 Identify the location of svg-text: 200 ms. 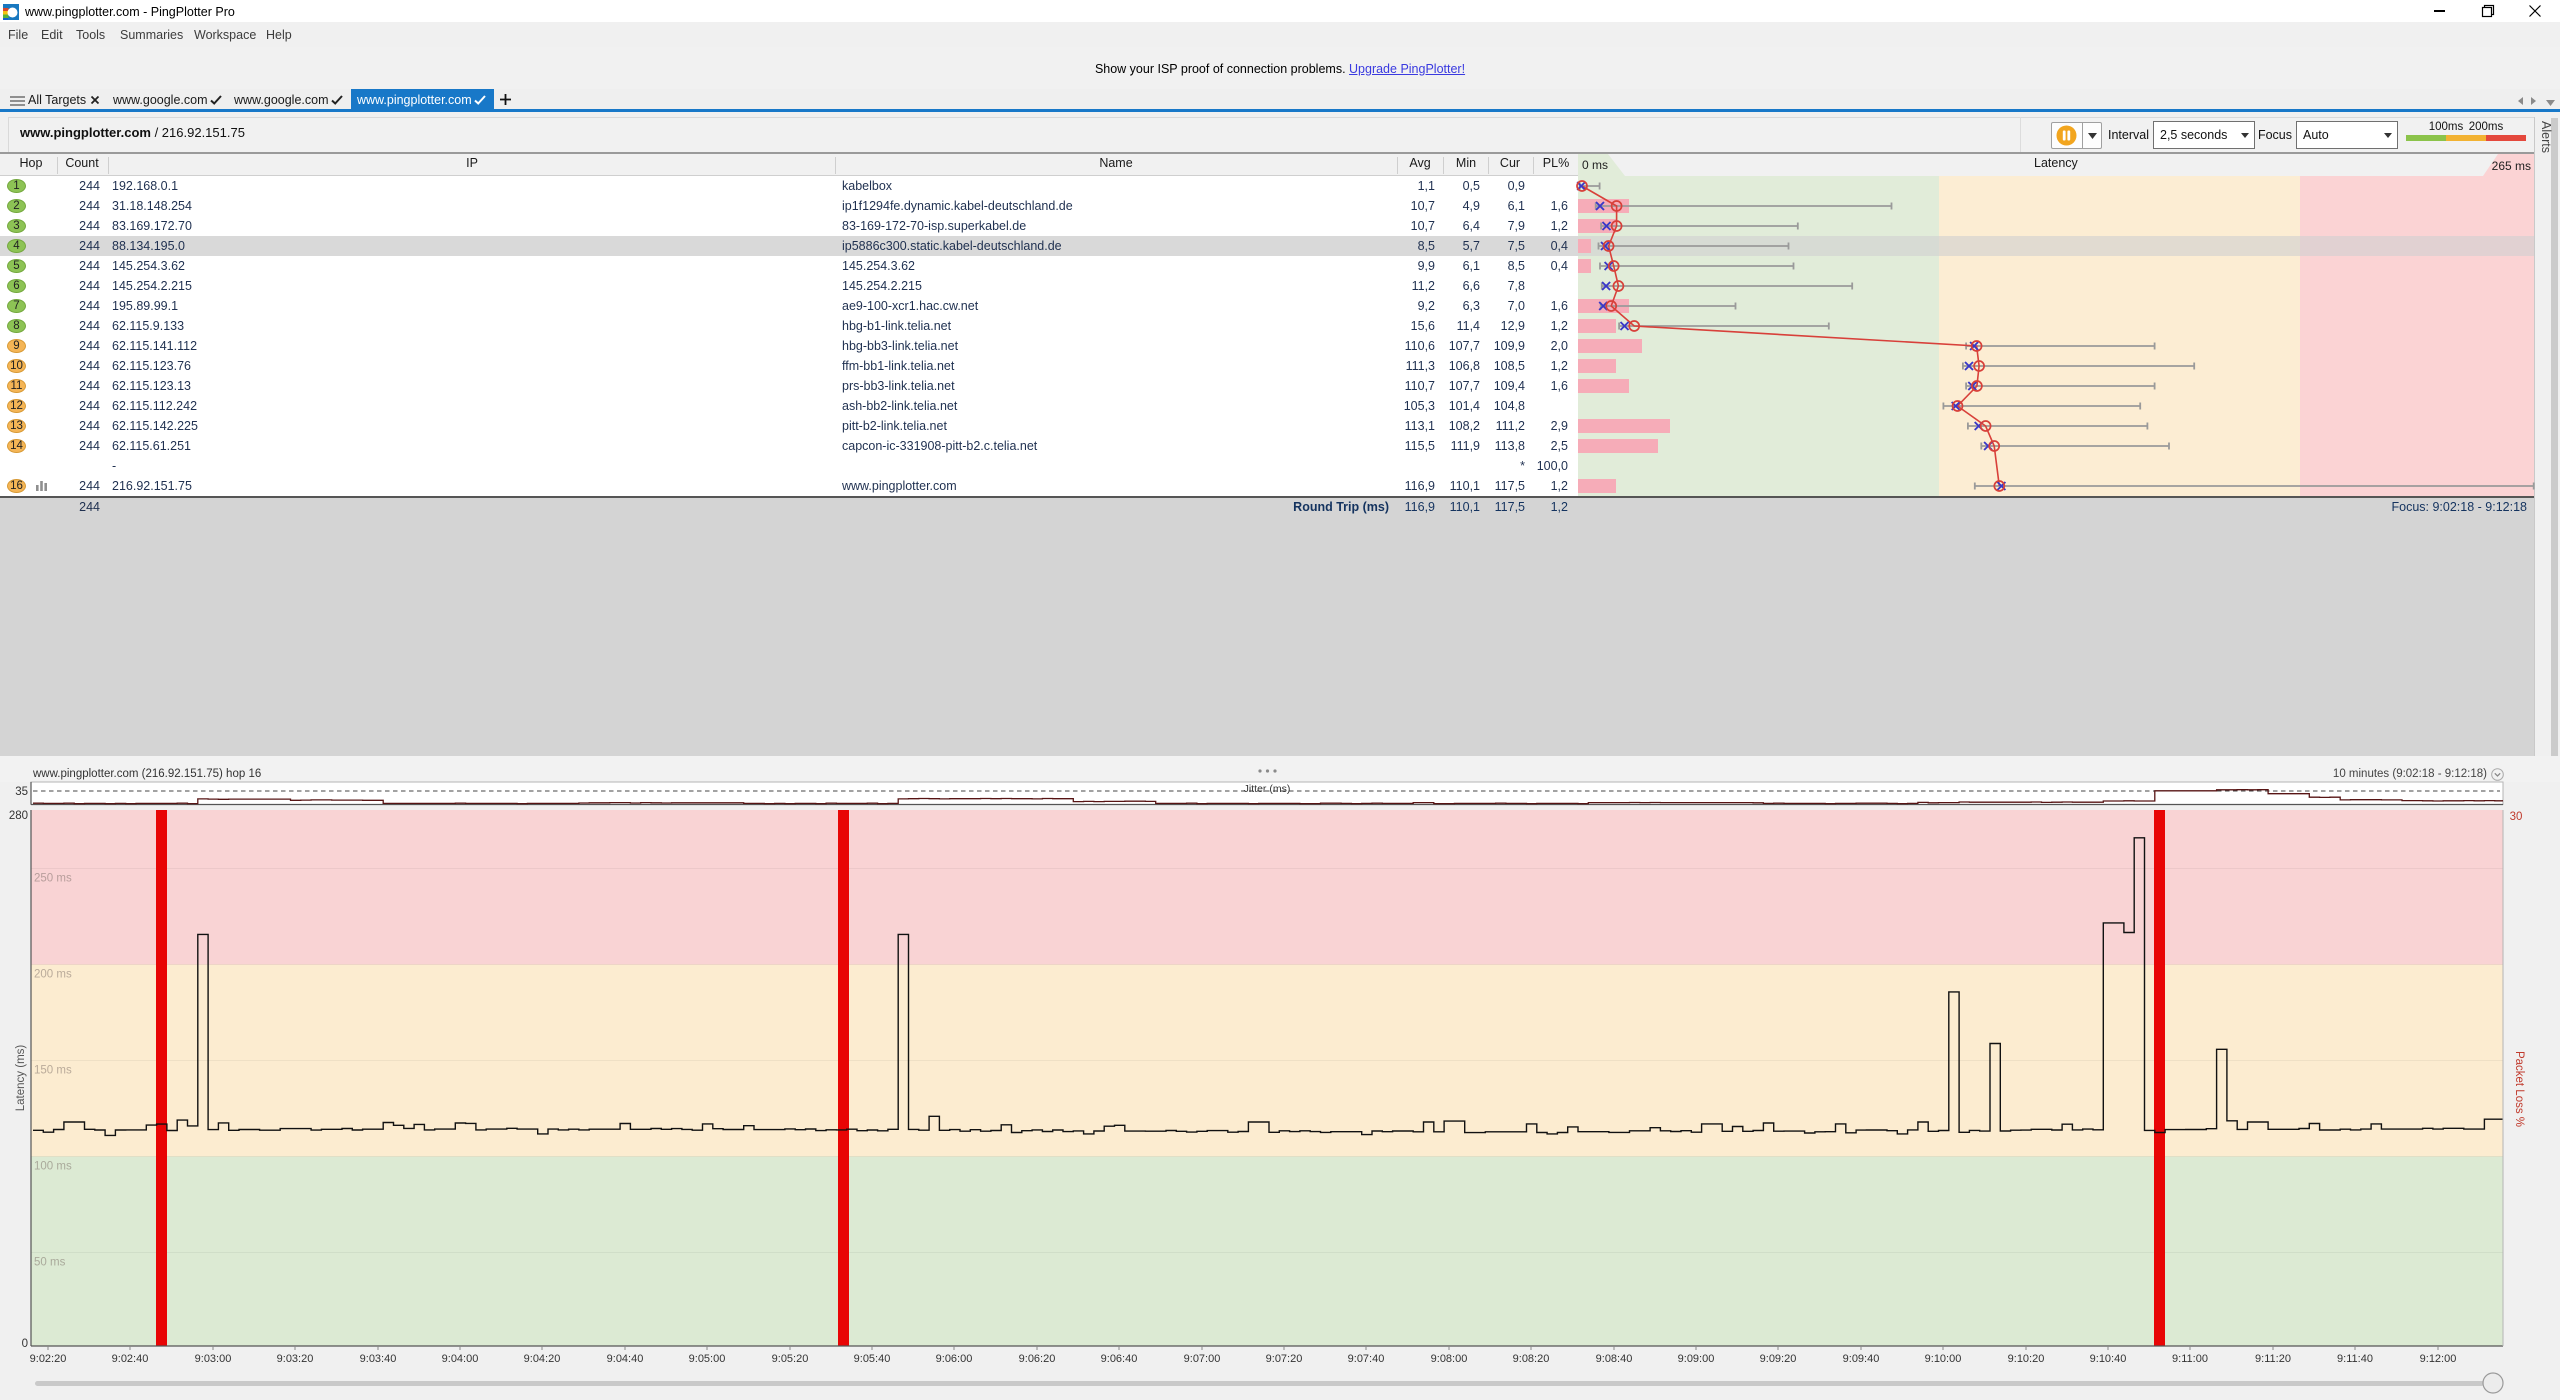
(53, 975).